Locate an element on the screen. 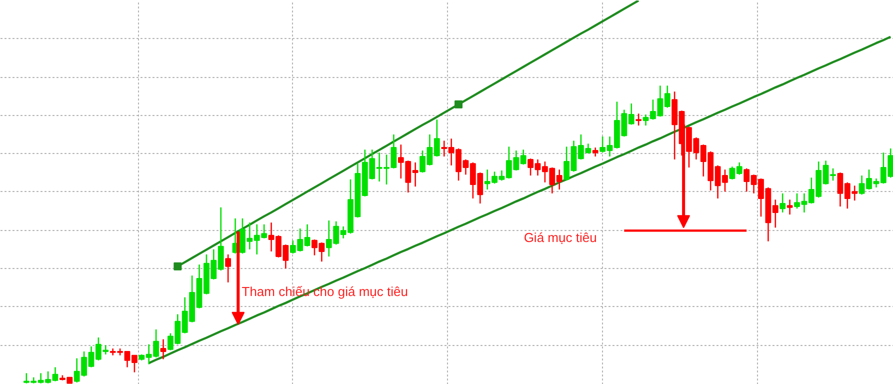  annotation: Tham chiếu cho giá mục tiêu is located at coordinates (325, 291).